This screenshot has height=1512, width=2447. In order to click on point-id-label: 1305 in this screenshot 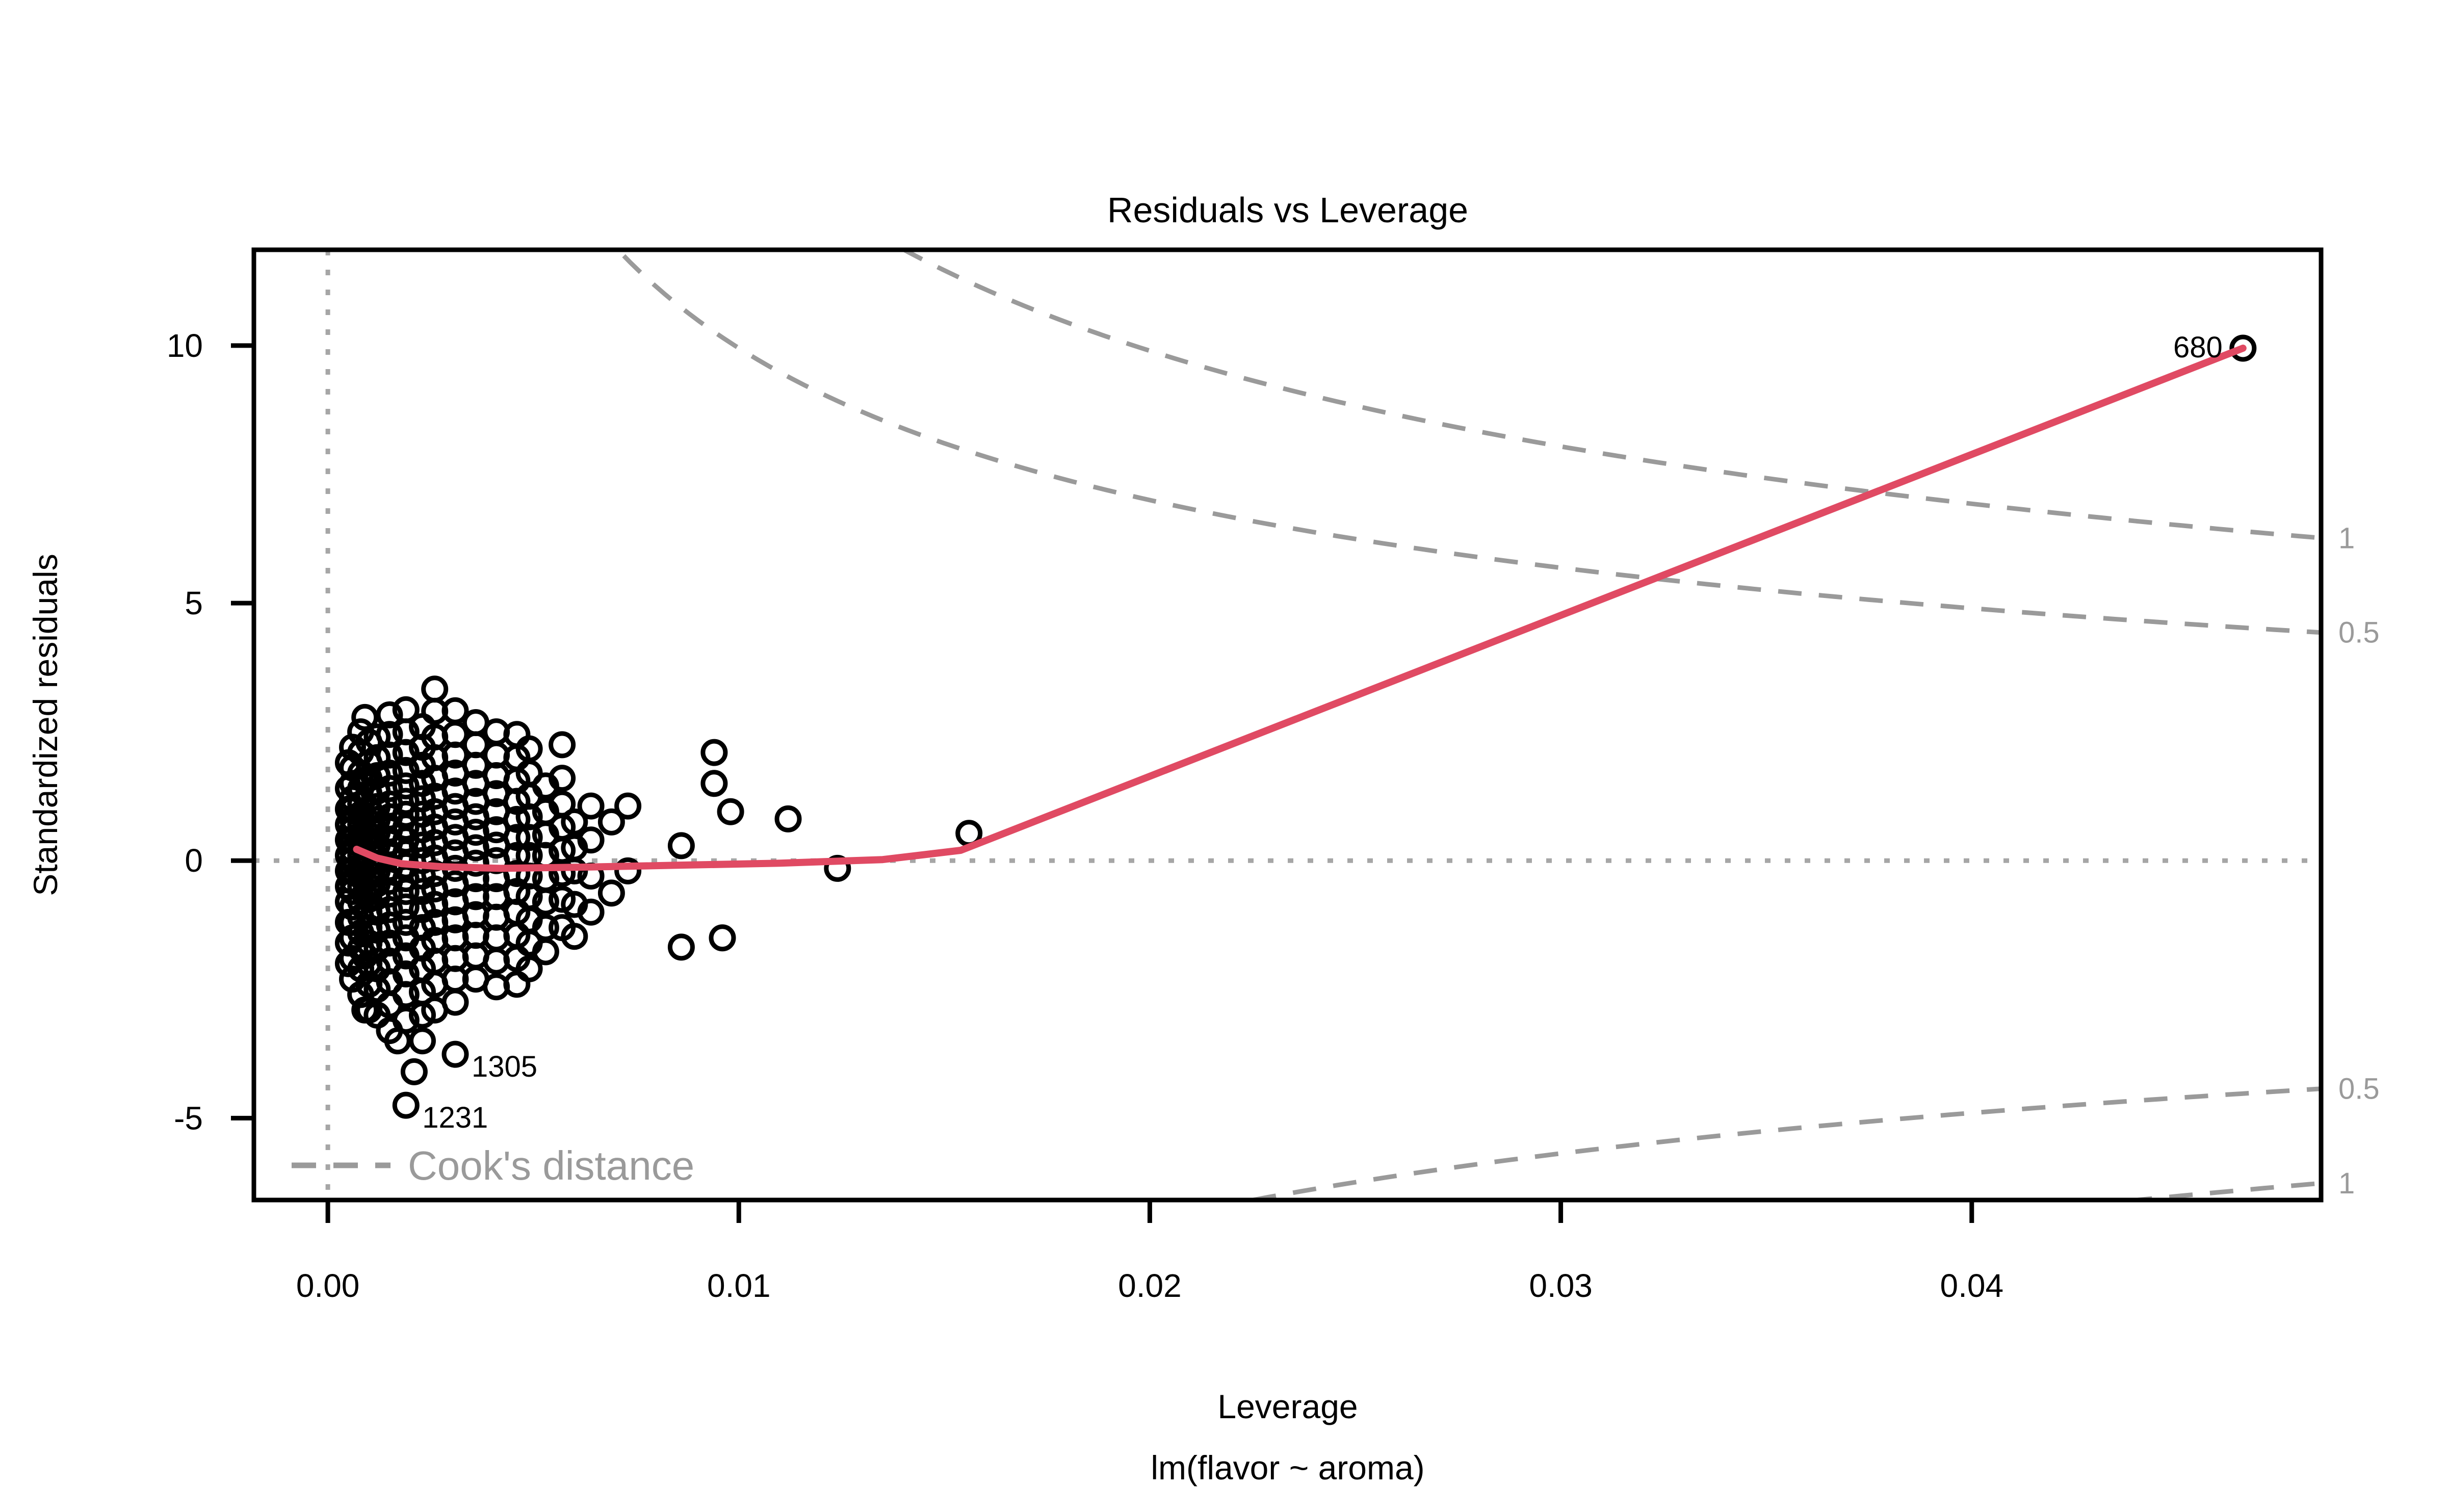, I will do `click(504, 1066)`.